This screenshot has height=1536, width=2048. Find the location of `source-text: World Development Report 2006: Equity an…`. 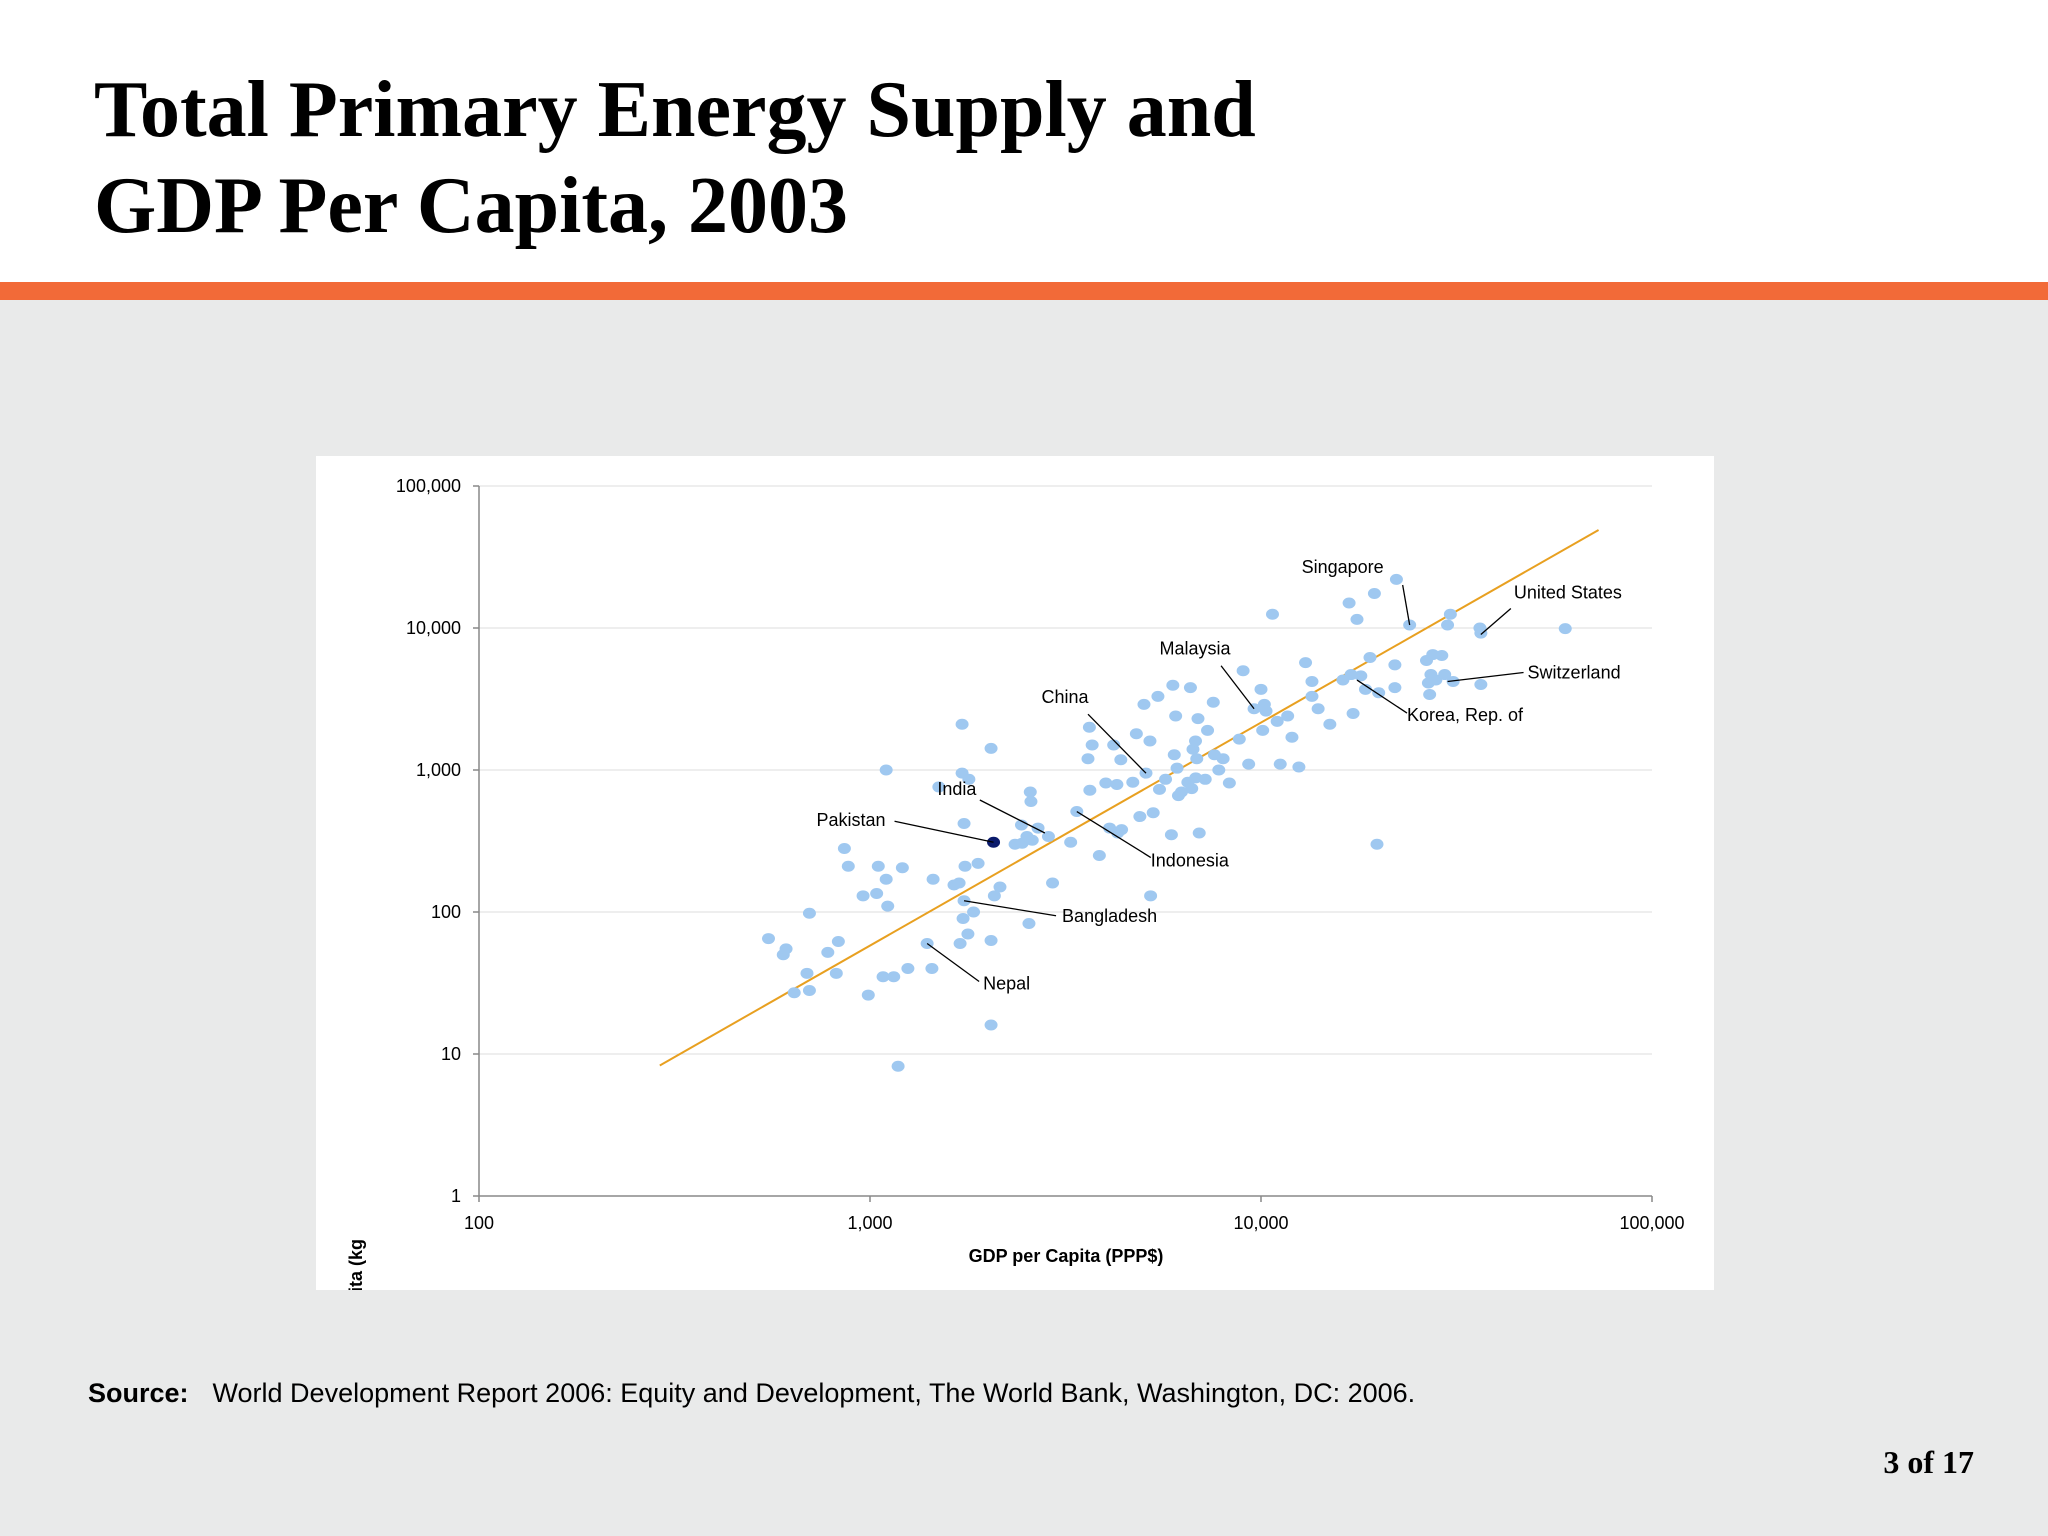

source-text: World Development Report 2006: Equity an… is located at coordinates (814, 1393).